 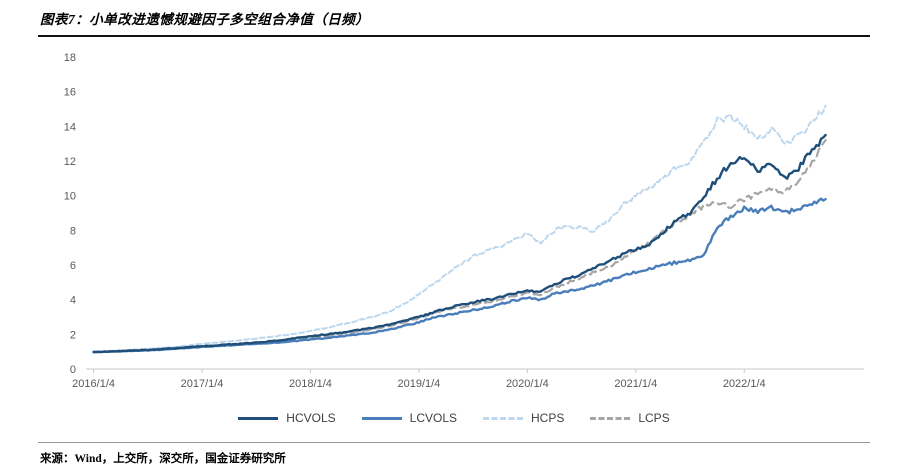 What do you see at coordinates (744, 384) in the screenshot?
I see `x-tick-label: 2022/1/4` at bounding box center [744, 384].